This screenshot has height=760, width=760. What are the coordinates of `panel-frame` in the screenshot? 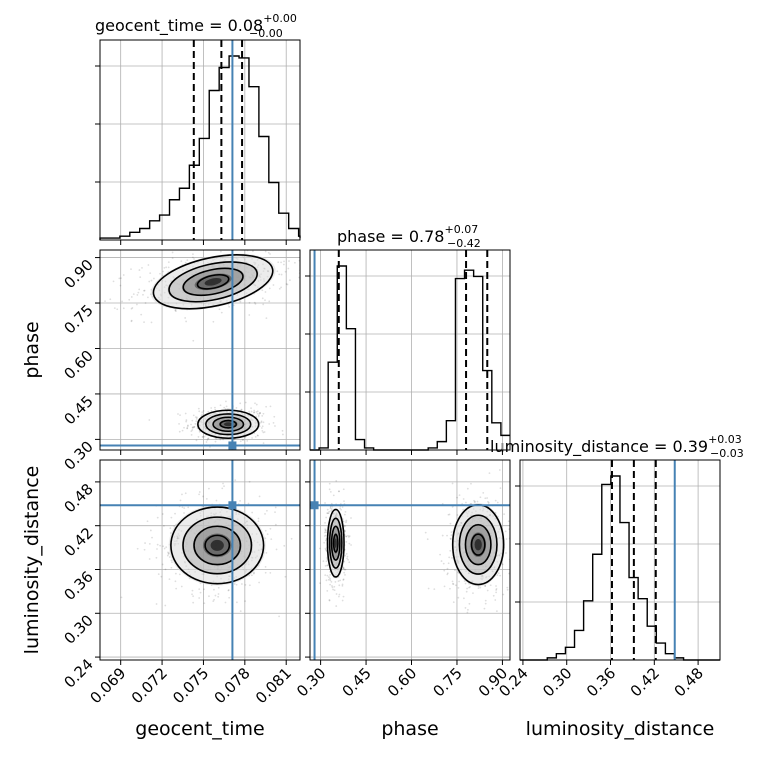 It's located at (200, 560).